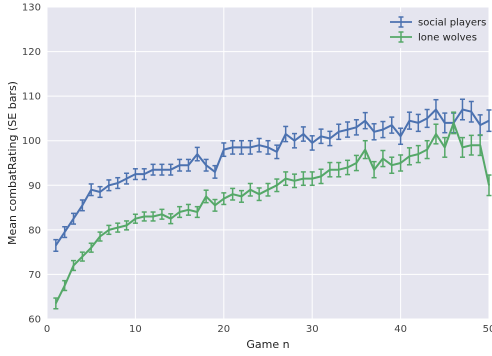  What do you see at coordinates (435, 30) in the screenshot?
I see `legend: social players lone wolves` at bounding box center [435, 30].